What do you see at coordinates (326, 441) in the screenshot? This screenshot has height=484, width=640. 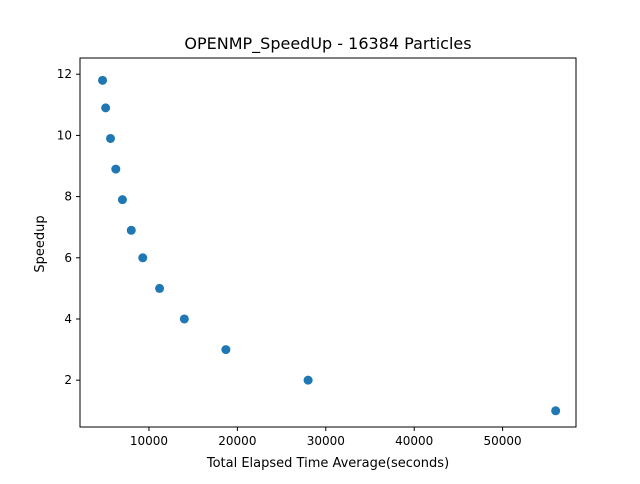 I see `x-tick-label: 30000` at bounding box center [326, 441].